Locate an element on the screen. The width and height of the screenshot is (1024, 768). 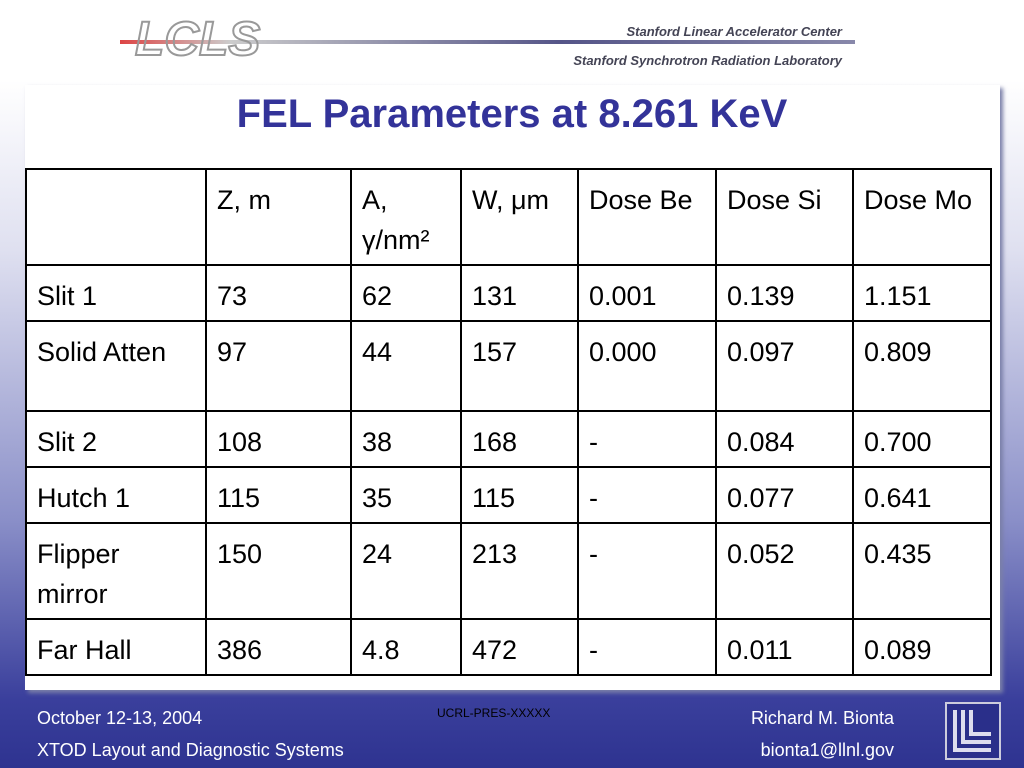
footer-subject: XTOD Layout and Diagnostic Systems is located at coordinates (190, 750).